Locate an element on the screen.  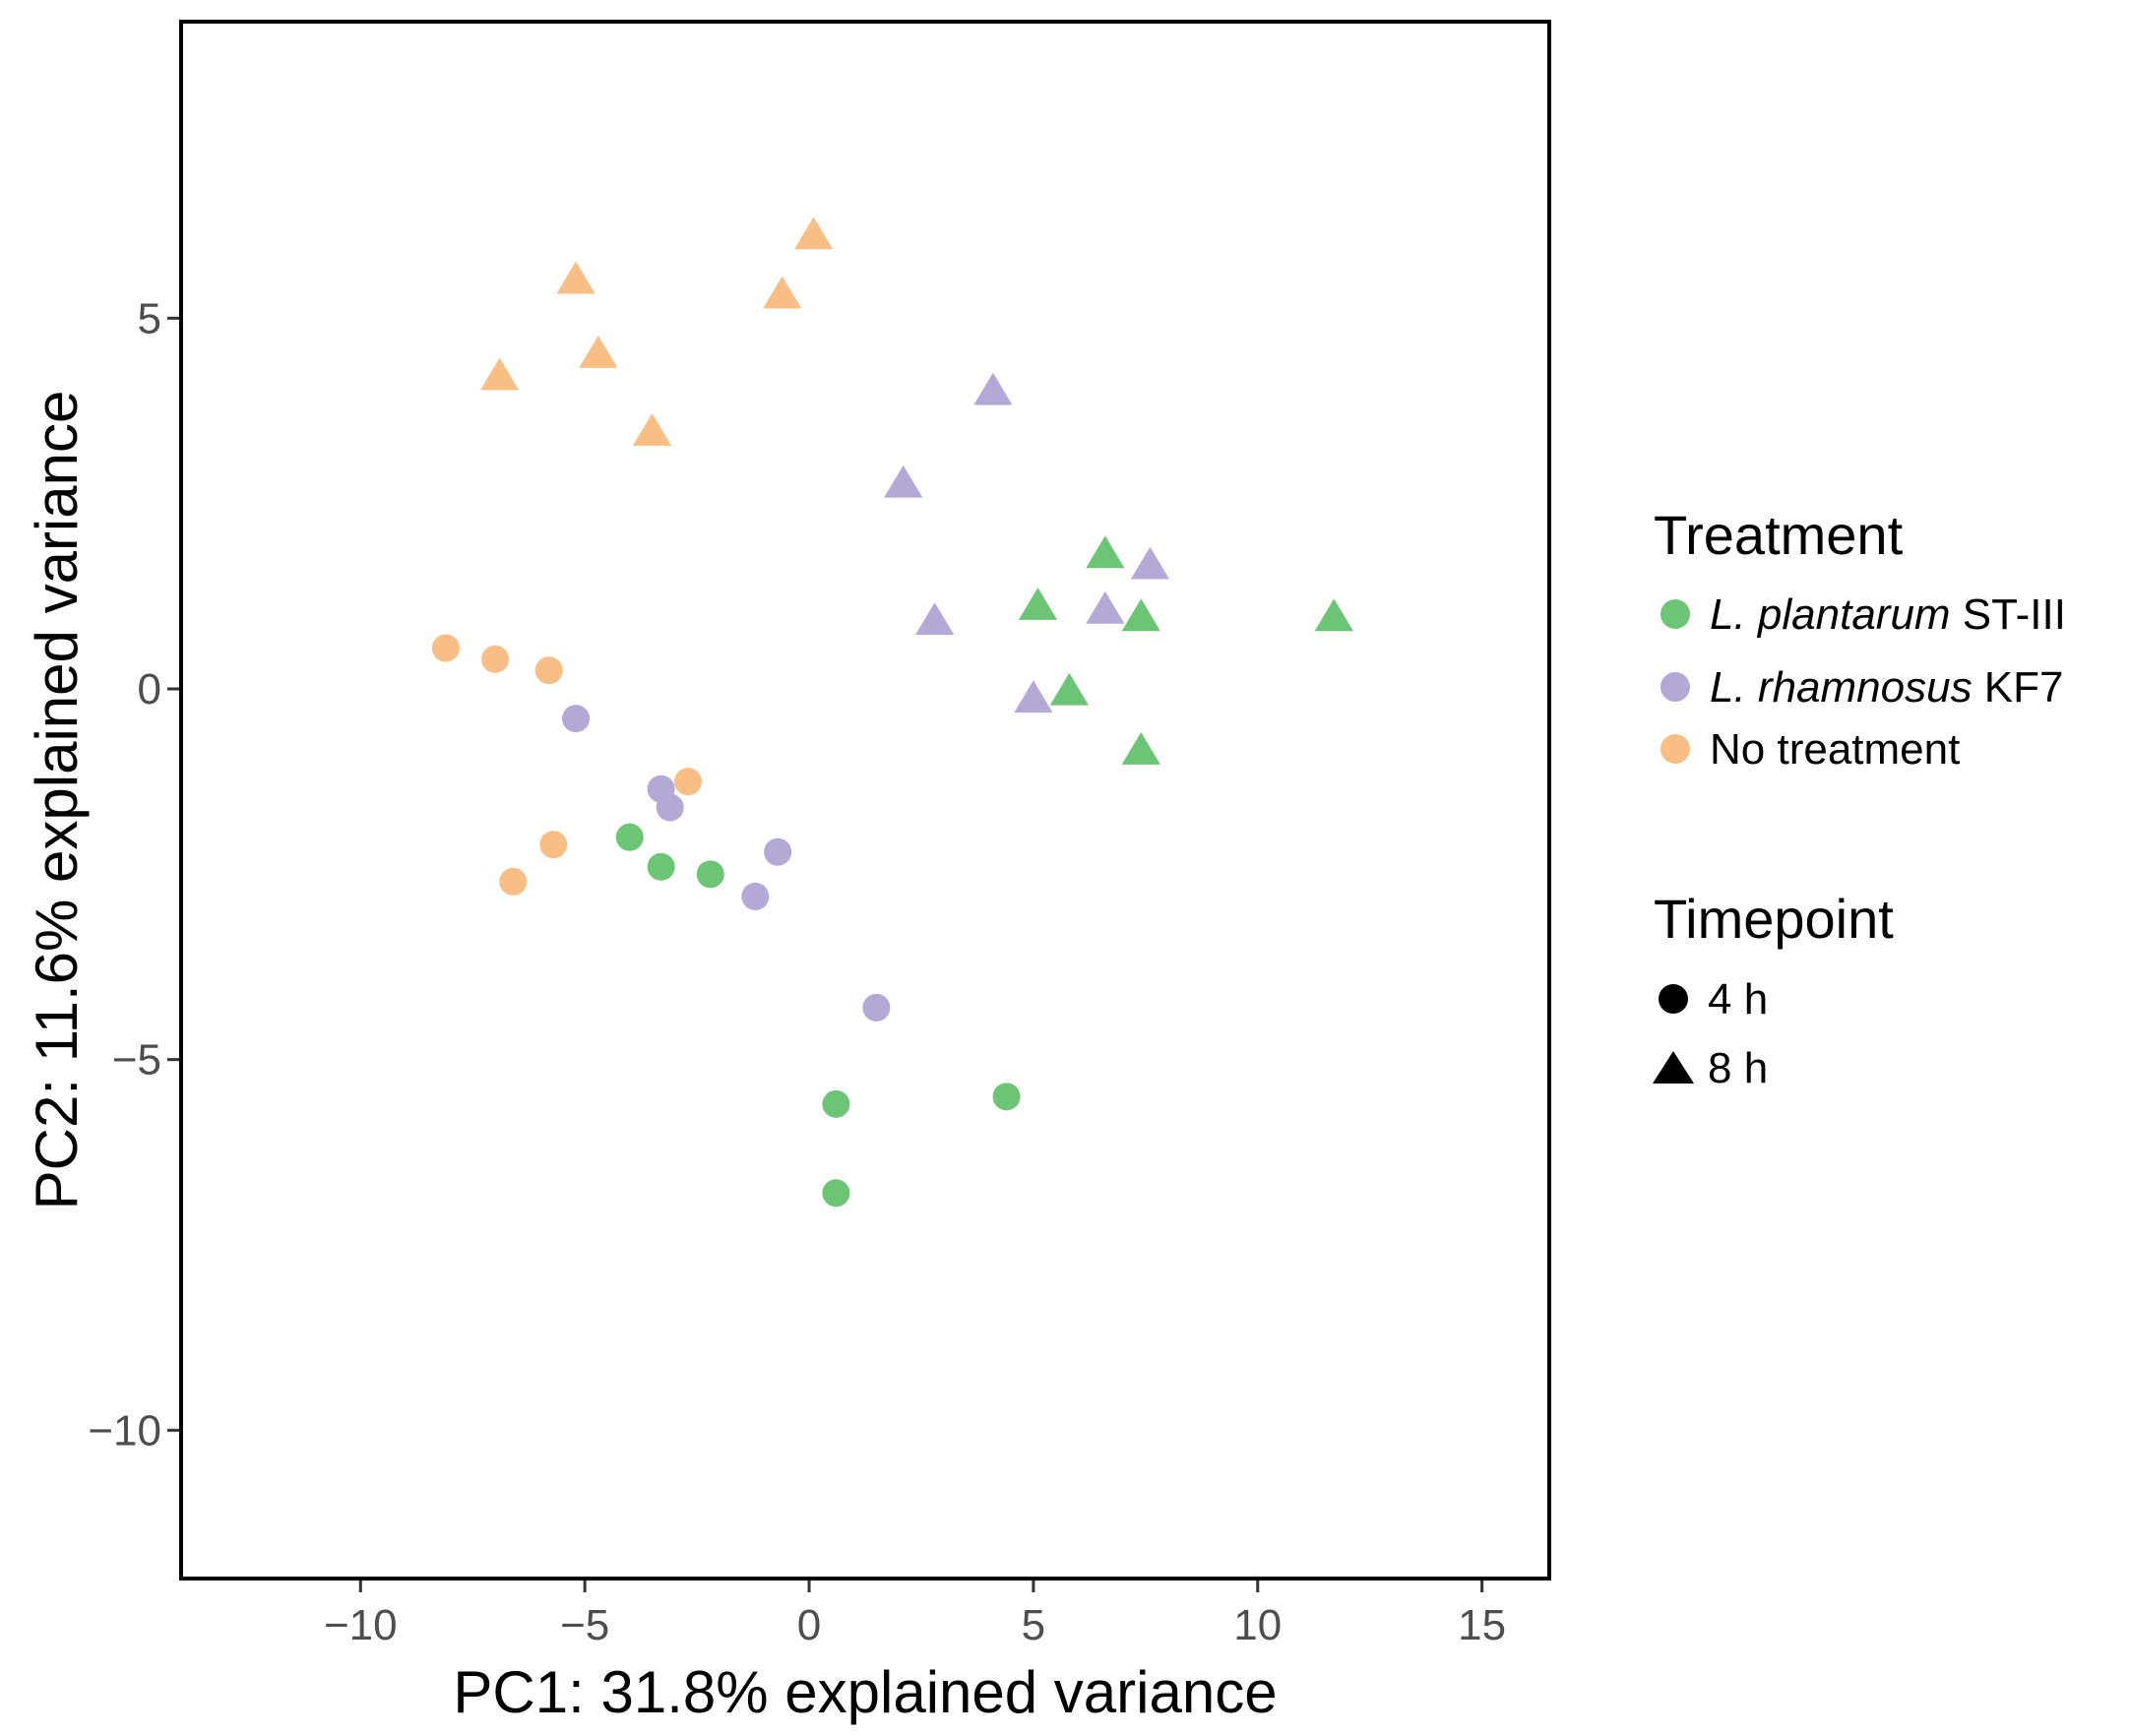
x-axis: −10 −5 0 5 10 15 is located at coordinates (915, 1615).